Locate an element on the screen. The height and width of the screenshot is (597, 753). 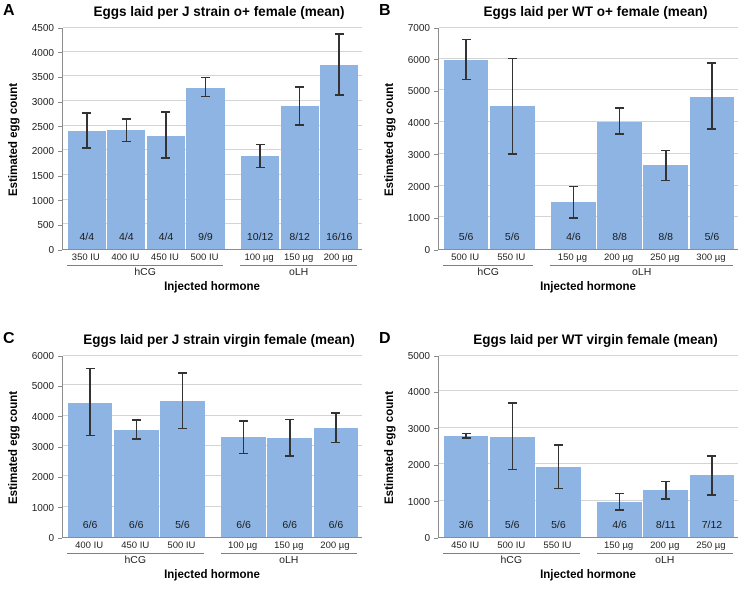
x-tick-label: 450 IU is located at coordinates (164, 257).